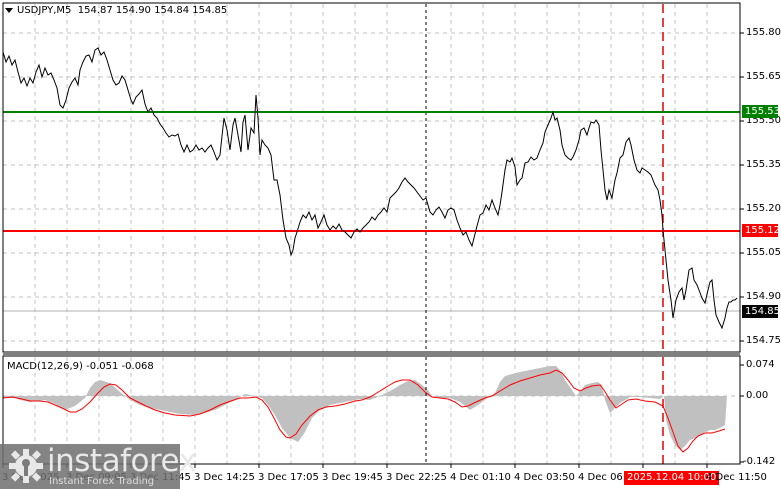 The height and width of the screenshot is (489, 781). What do you see at coordinates (760, 364) in the screenshot?
I see `macd-tick: 0.074` at bounding box center [760, 364].